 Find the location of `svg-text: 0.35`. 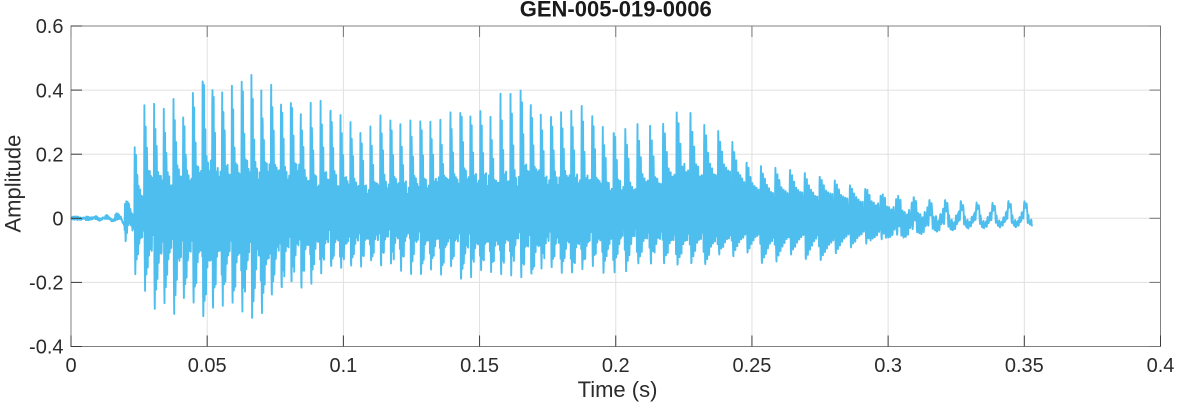

svg-text: 0.35 is located at coordinates (1024, 366).